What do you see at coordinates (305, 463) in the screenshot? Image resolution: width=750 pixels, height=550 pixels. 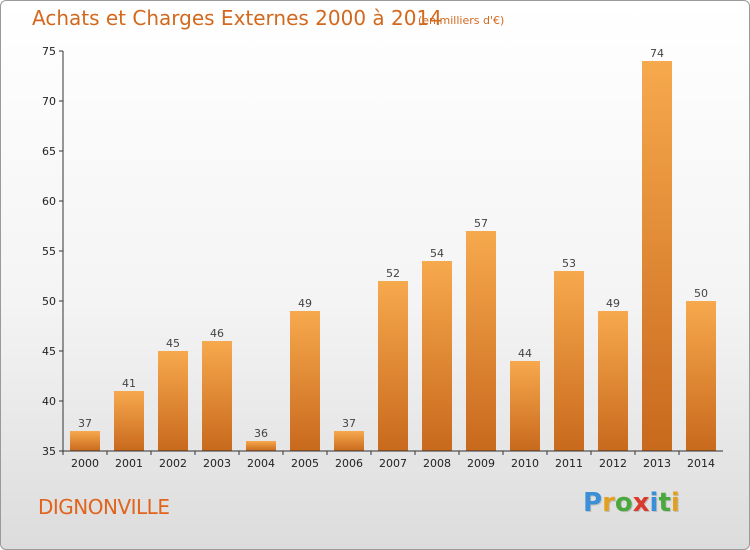 I see `x-tick-label: 2005` at bounding box center [305, 463].